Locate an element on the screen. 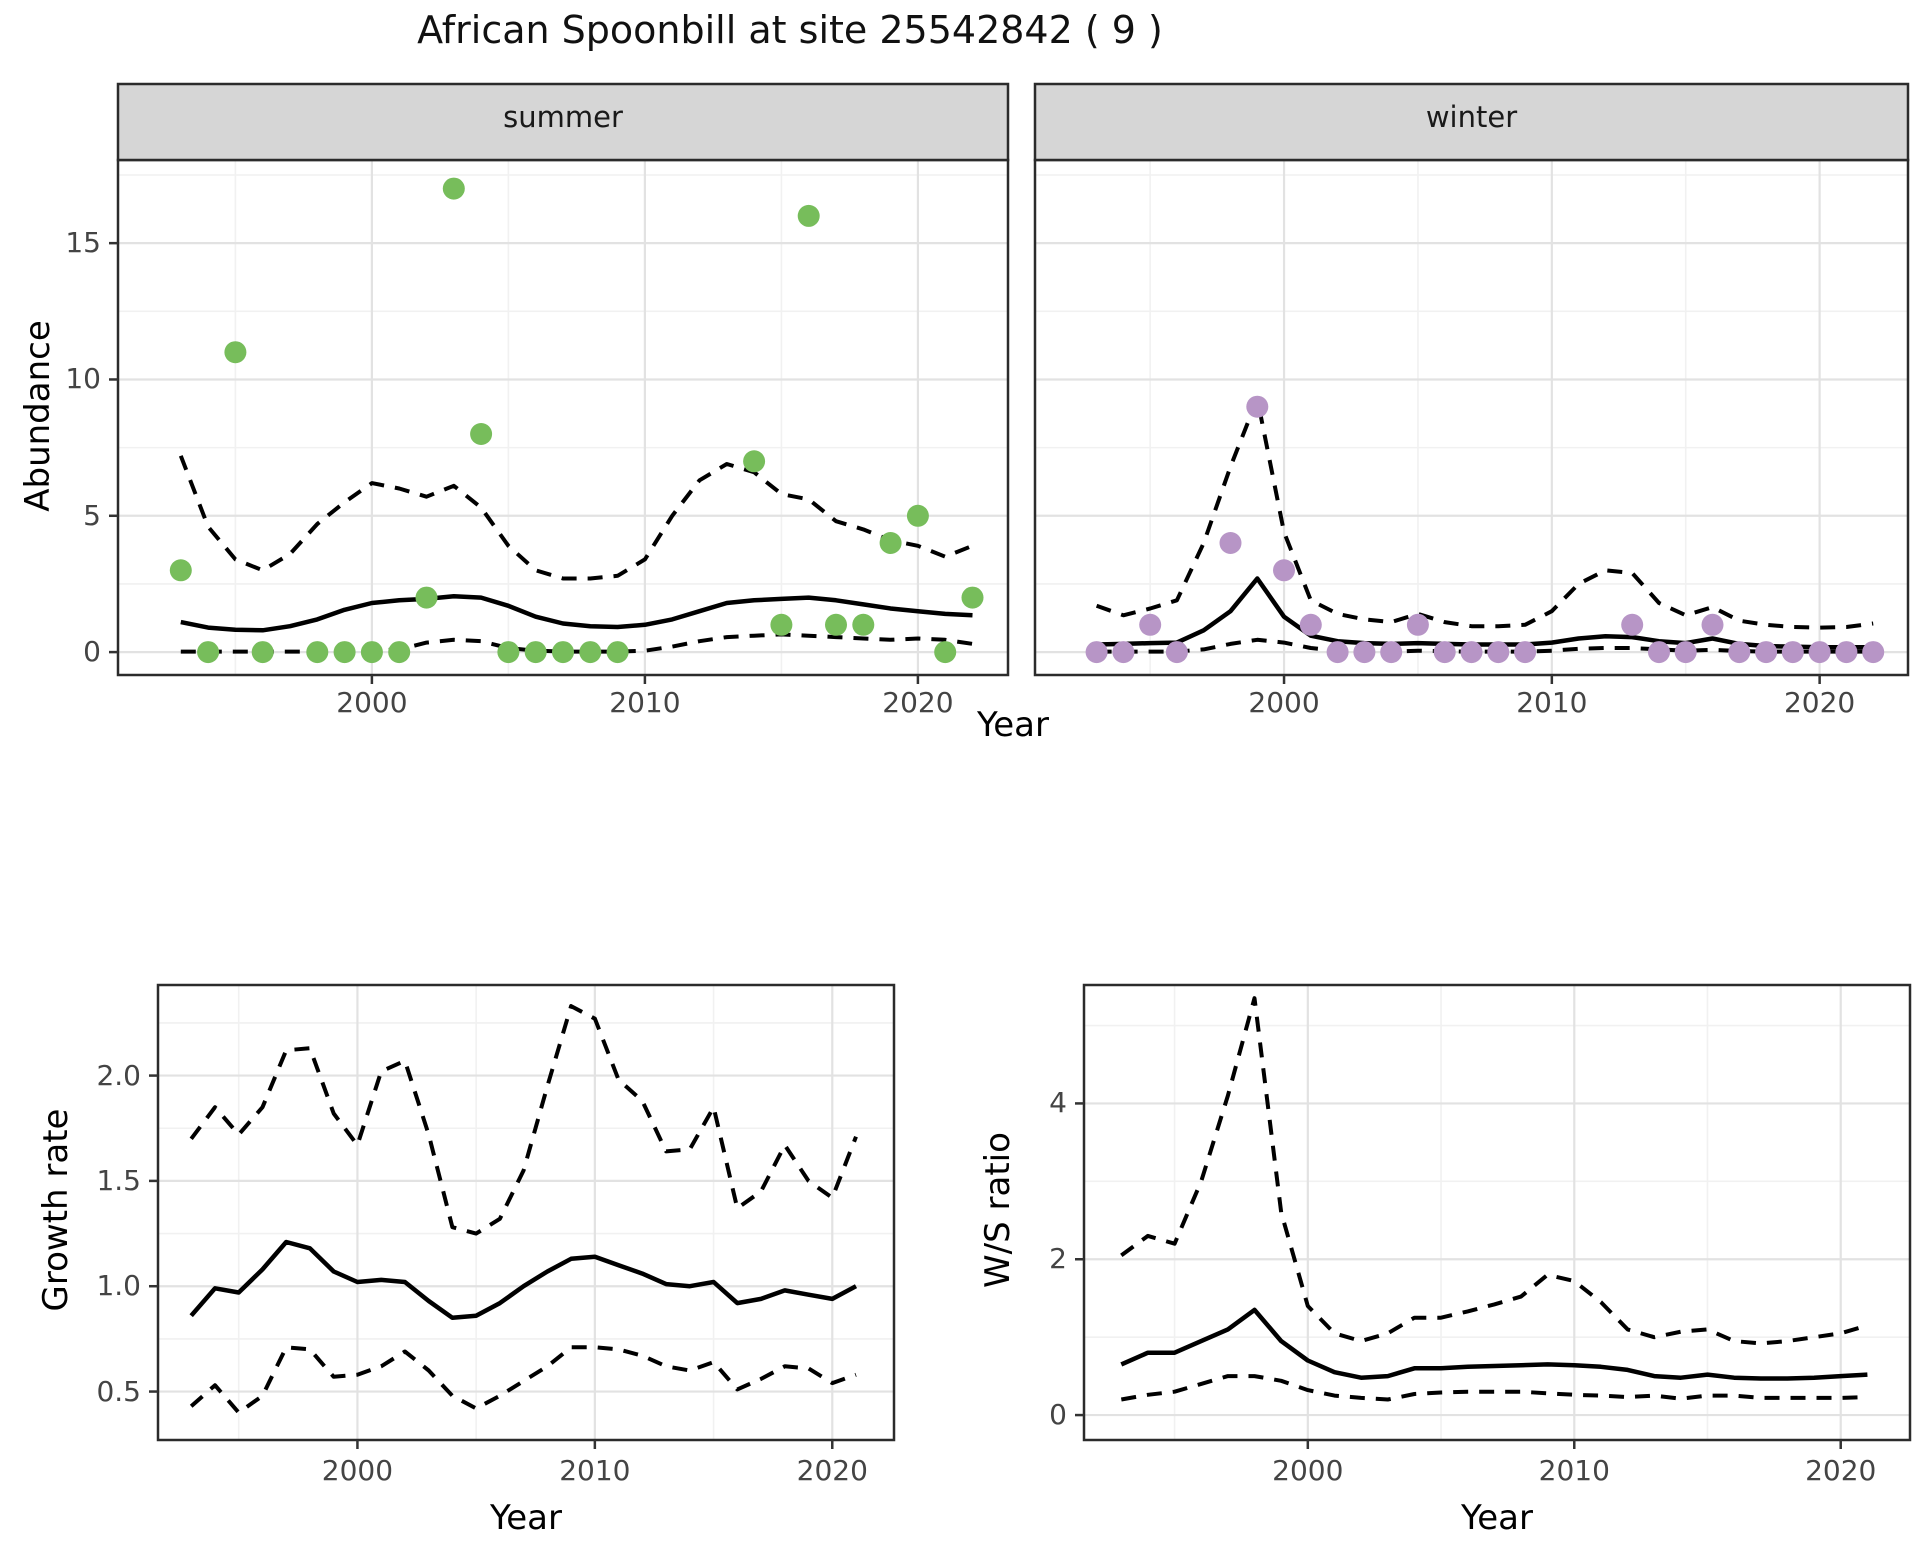  x-axis-title-ws-ratio: Year is located at coordinates (1497, 1518).